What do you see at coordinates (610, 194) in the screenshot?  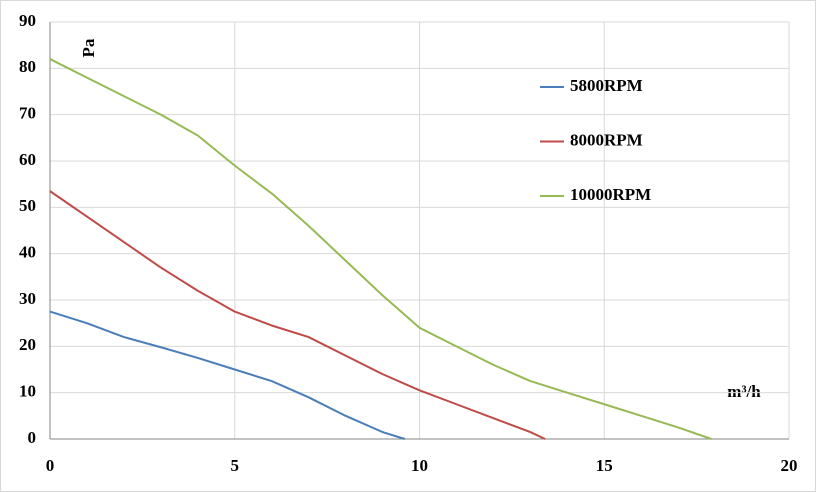 I see `legend-label: 10000RPM` at bounding box center [610, 194].